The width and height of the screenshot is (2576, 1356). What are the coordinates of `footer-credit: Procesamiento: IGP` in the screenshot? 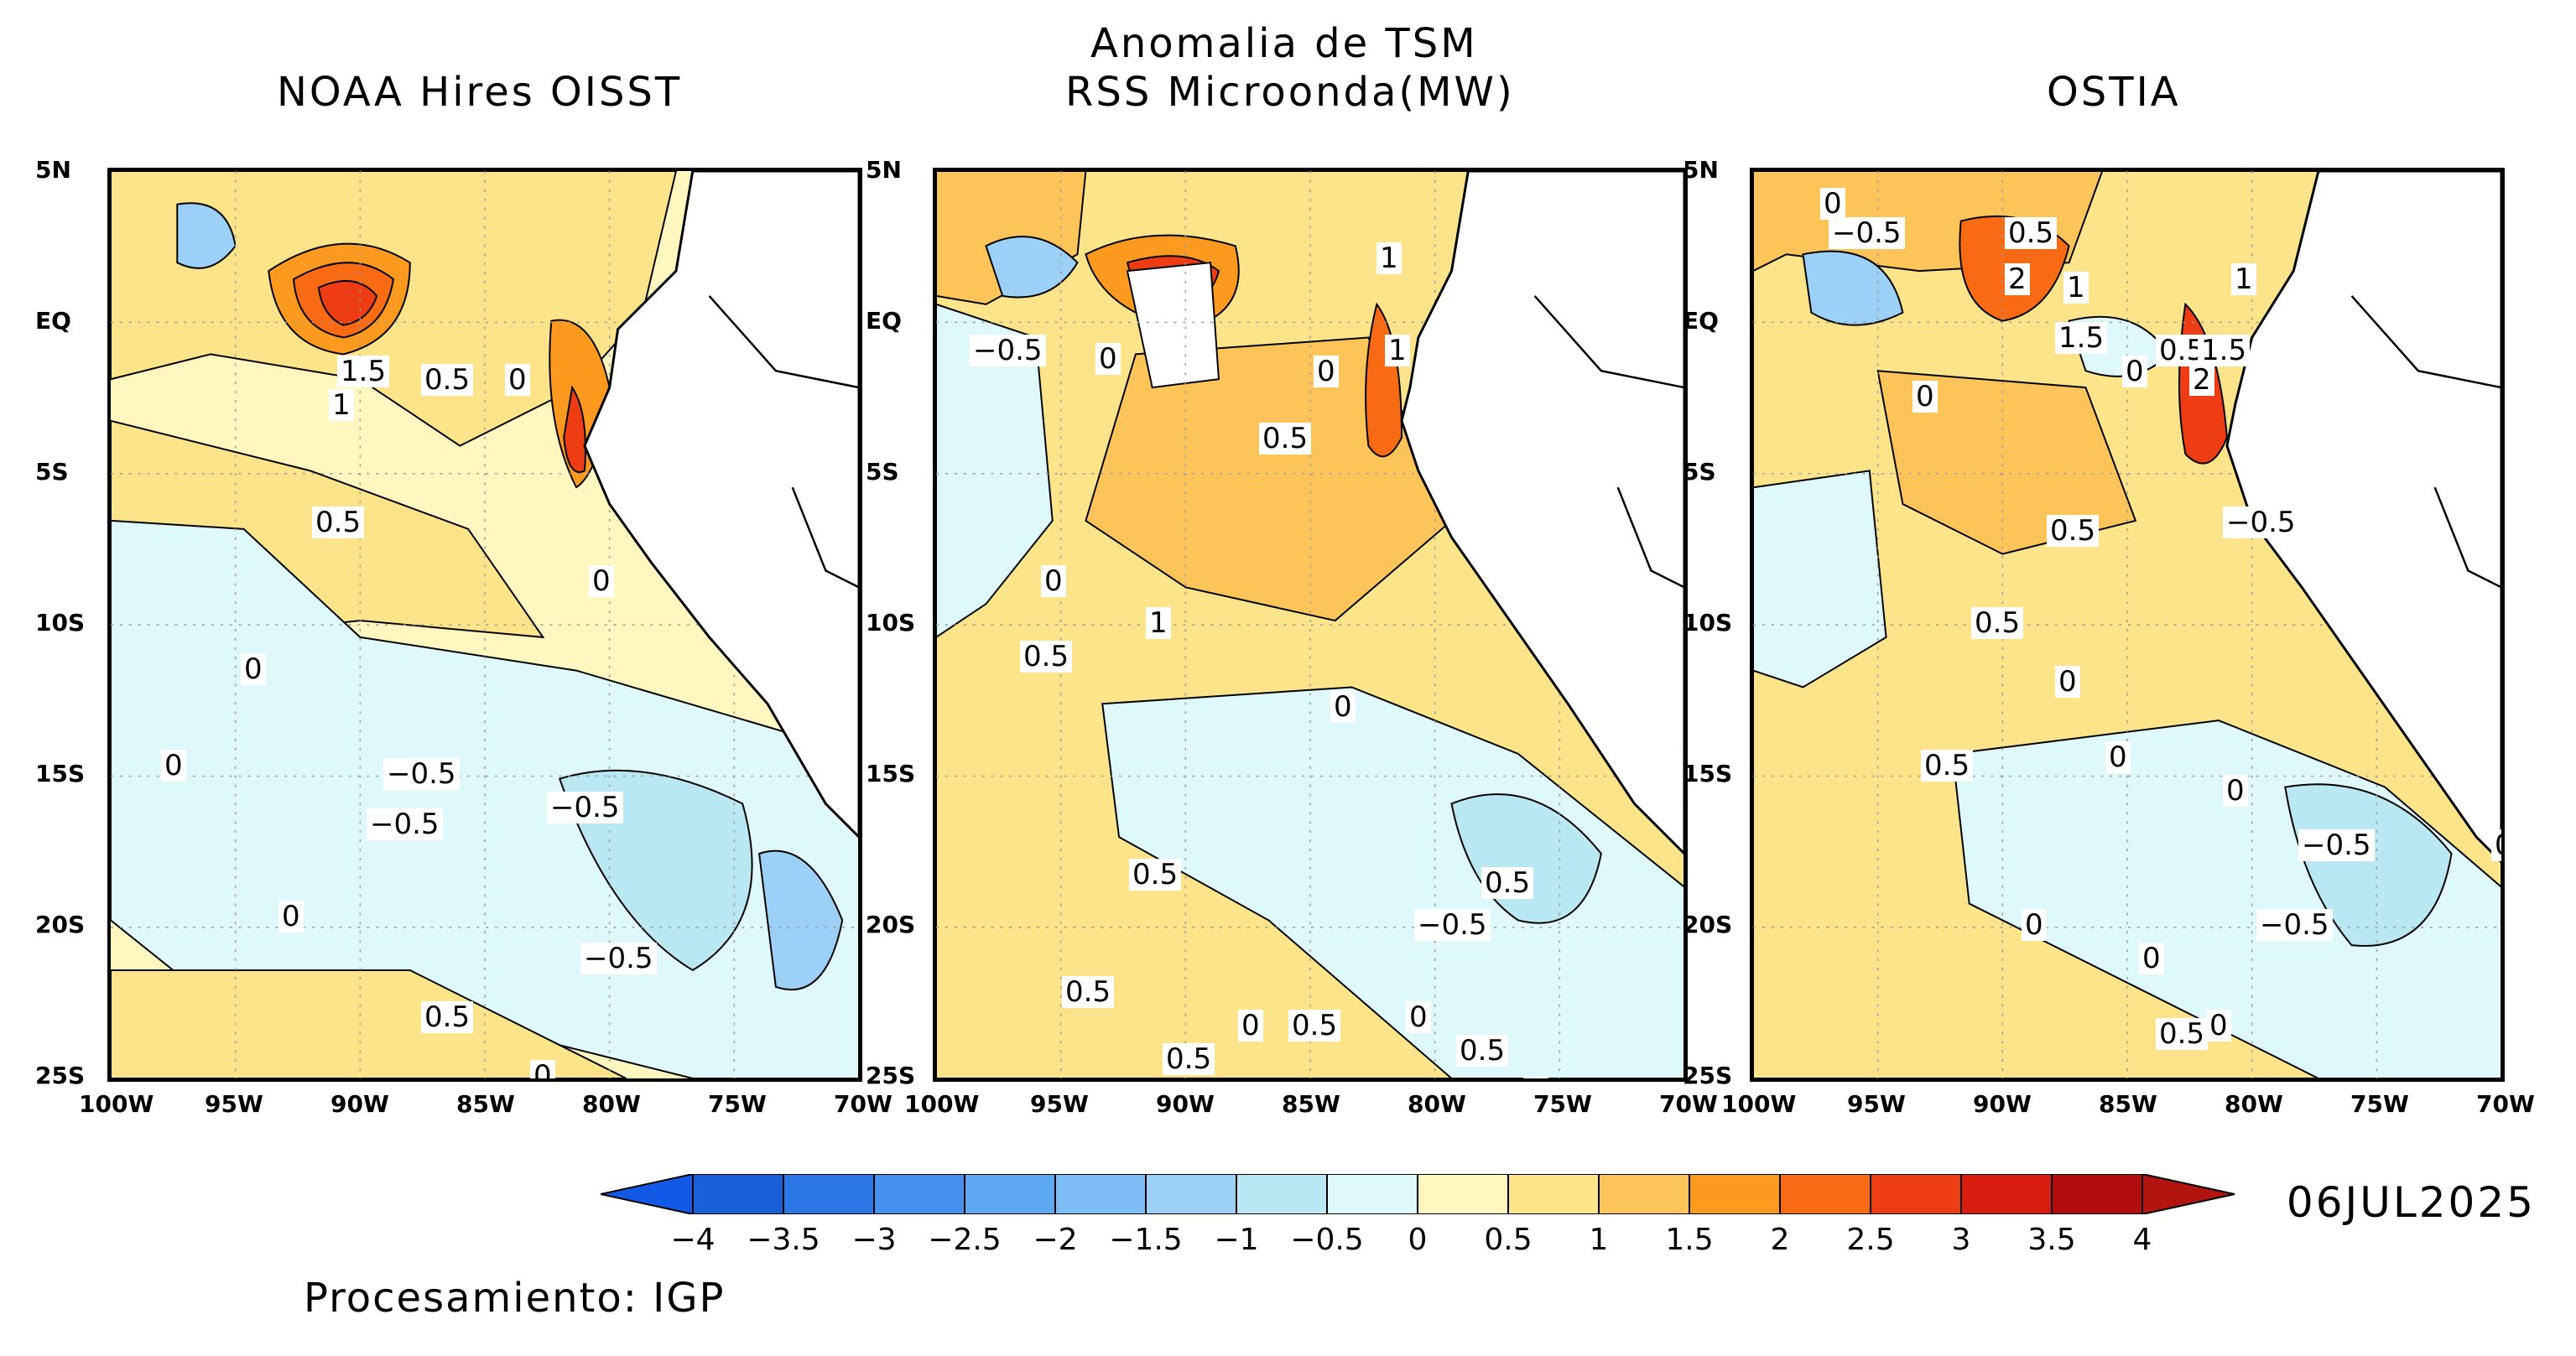 It's located at (515, 1298).